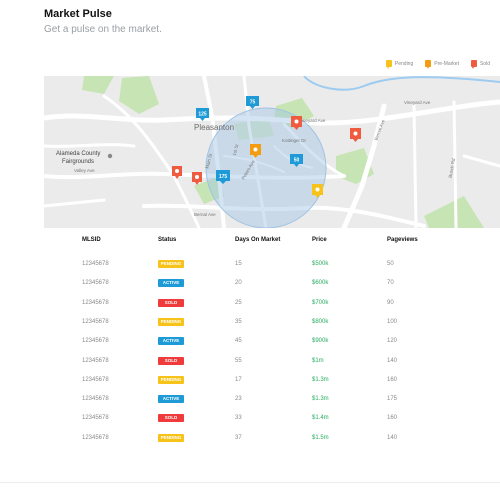  Describe the element at coordinates (250, 285) in the screenshot. I see `table-row: 12345678 ACTIVE 20 $600k 70` at that location.